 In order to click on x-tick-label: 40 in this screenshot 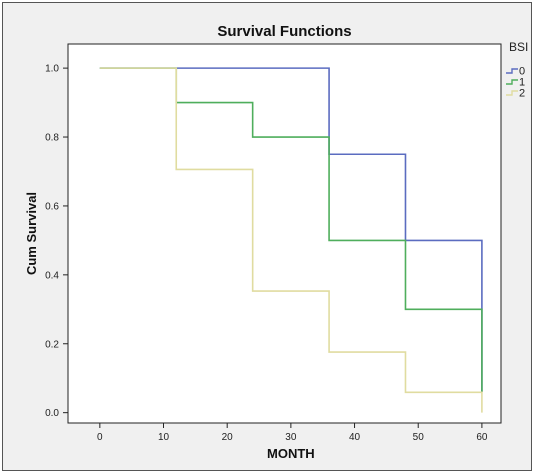, I will do `click(355, 437)`.